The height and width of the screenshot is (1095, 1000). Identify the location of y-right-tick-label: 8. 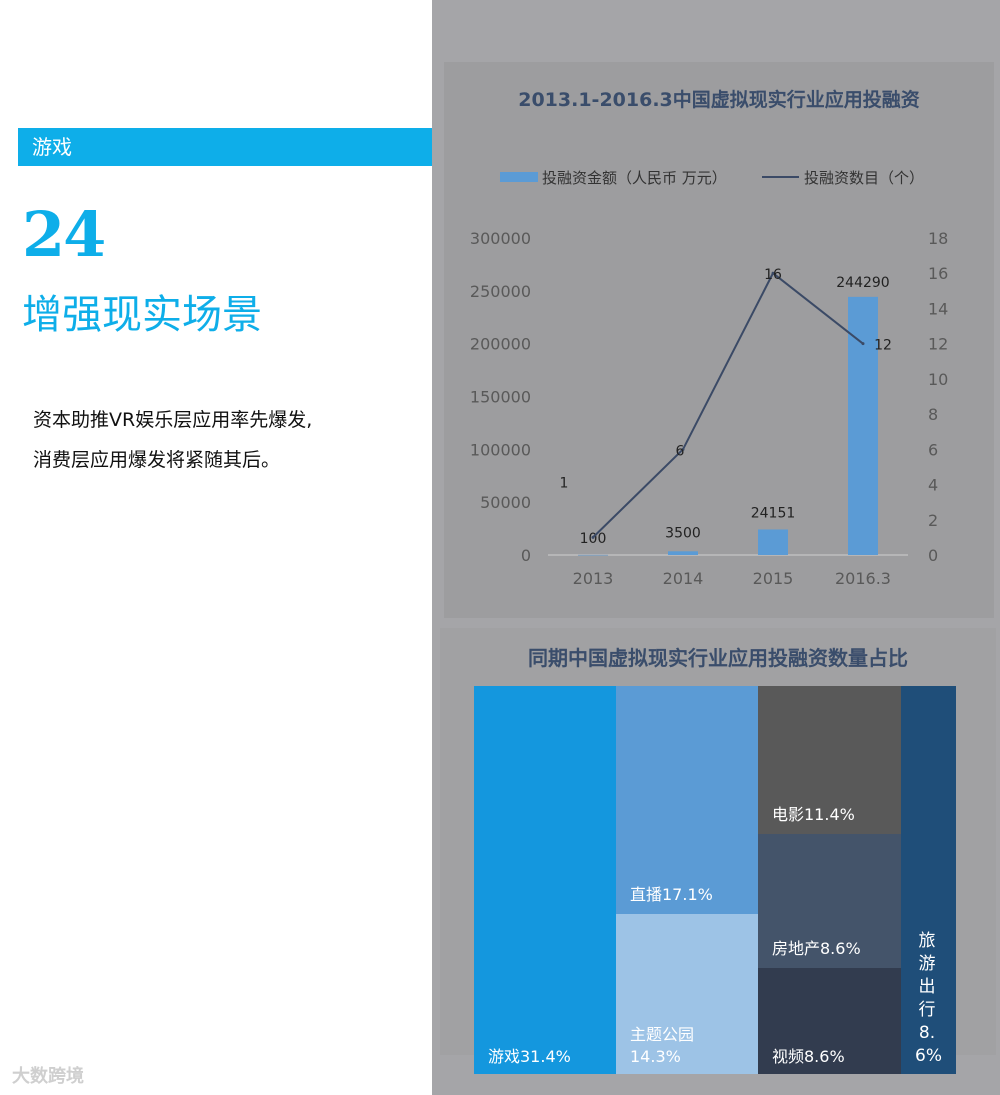
(933, 414).